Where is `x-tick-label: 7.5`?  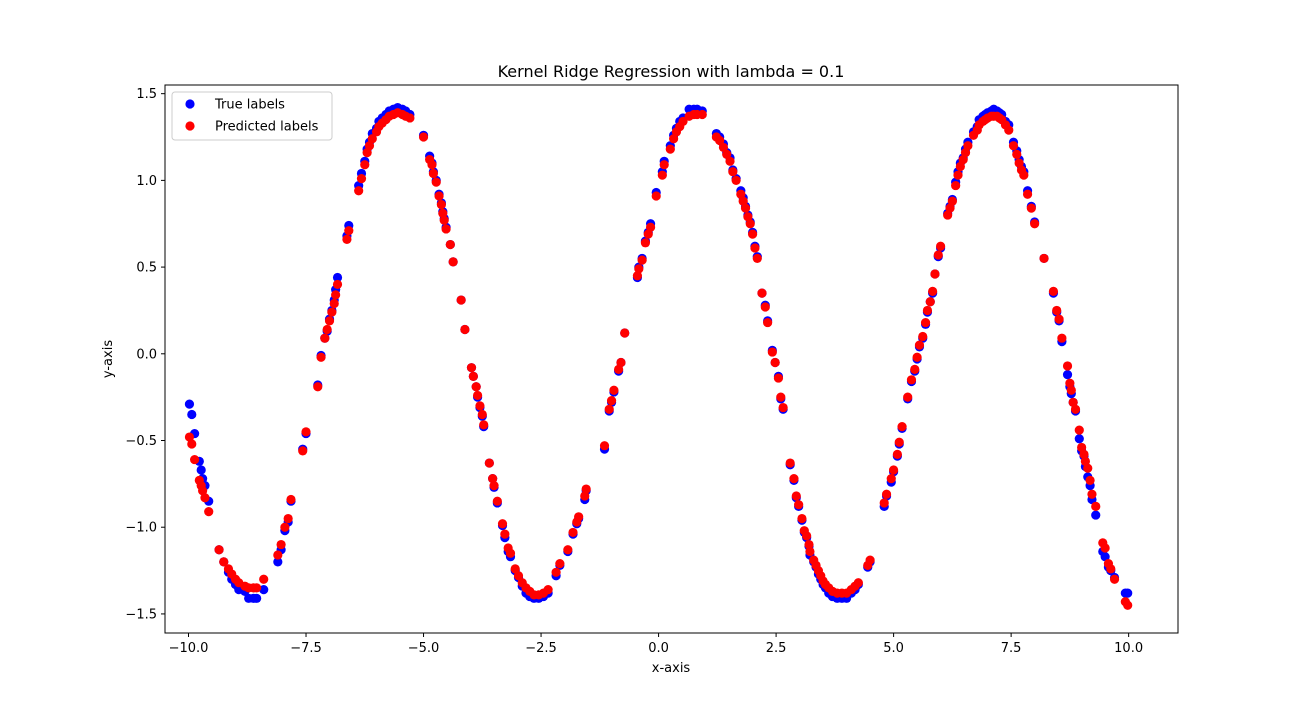
x-tick-label: 7.5 is located at coordinates (1011, 648).